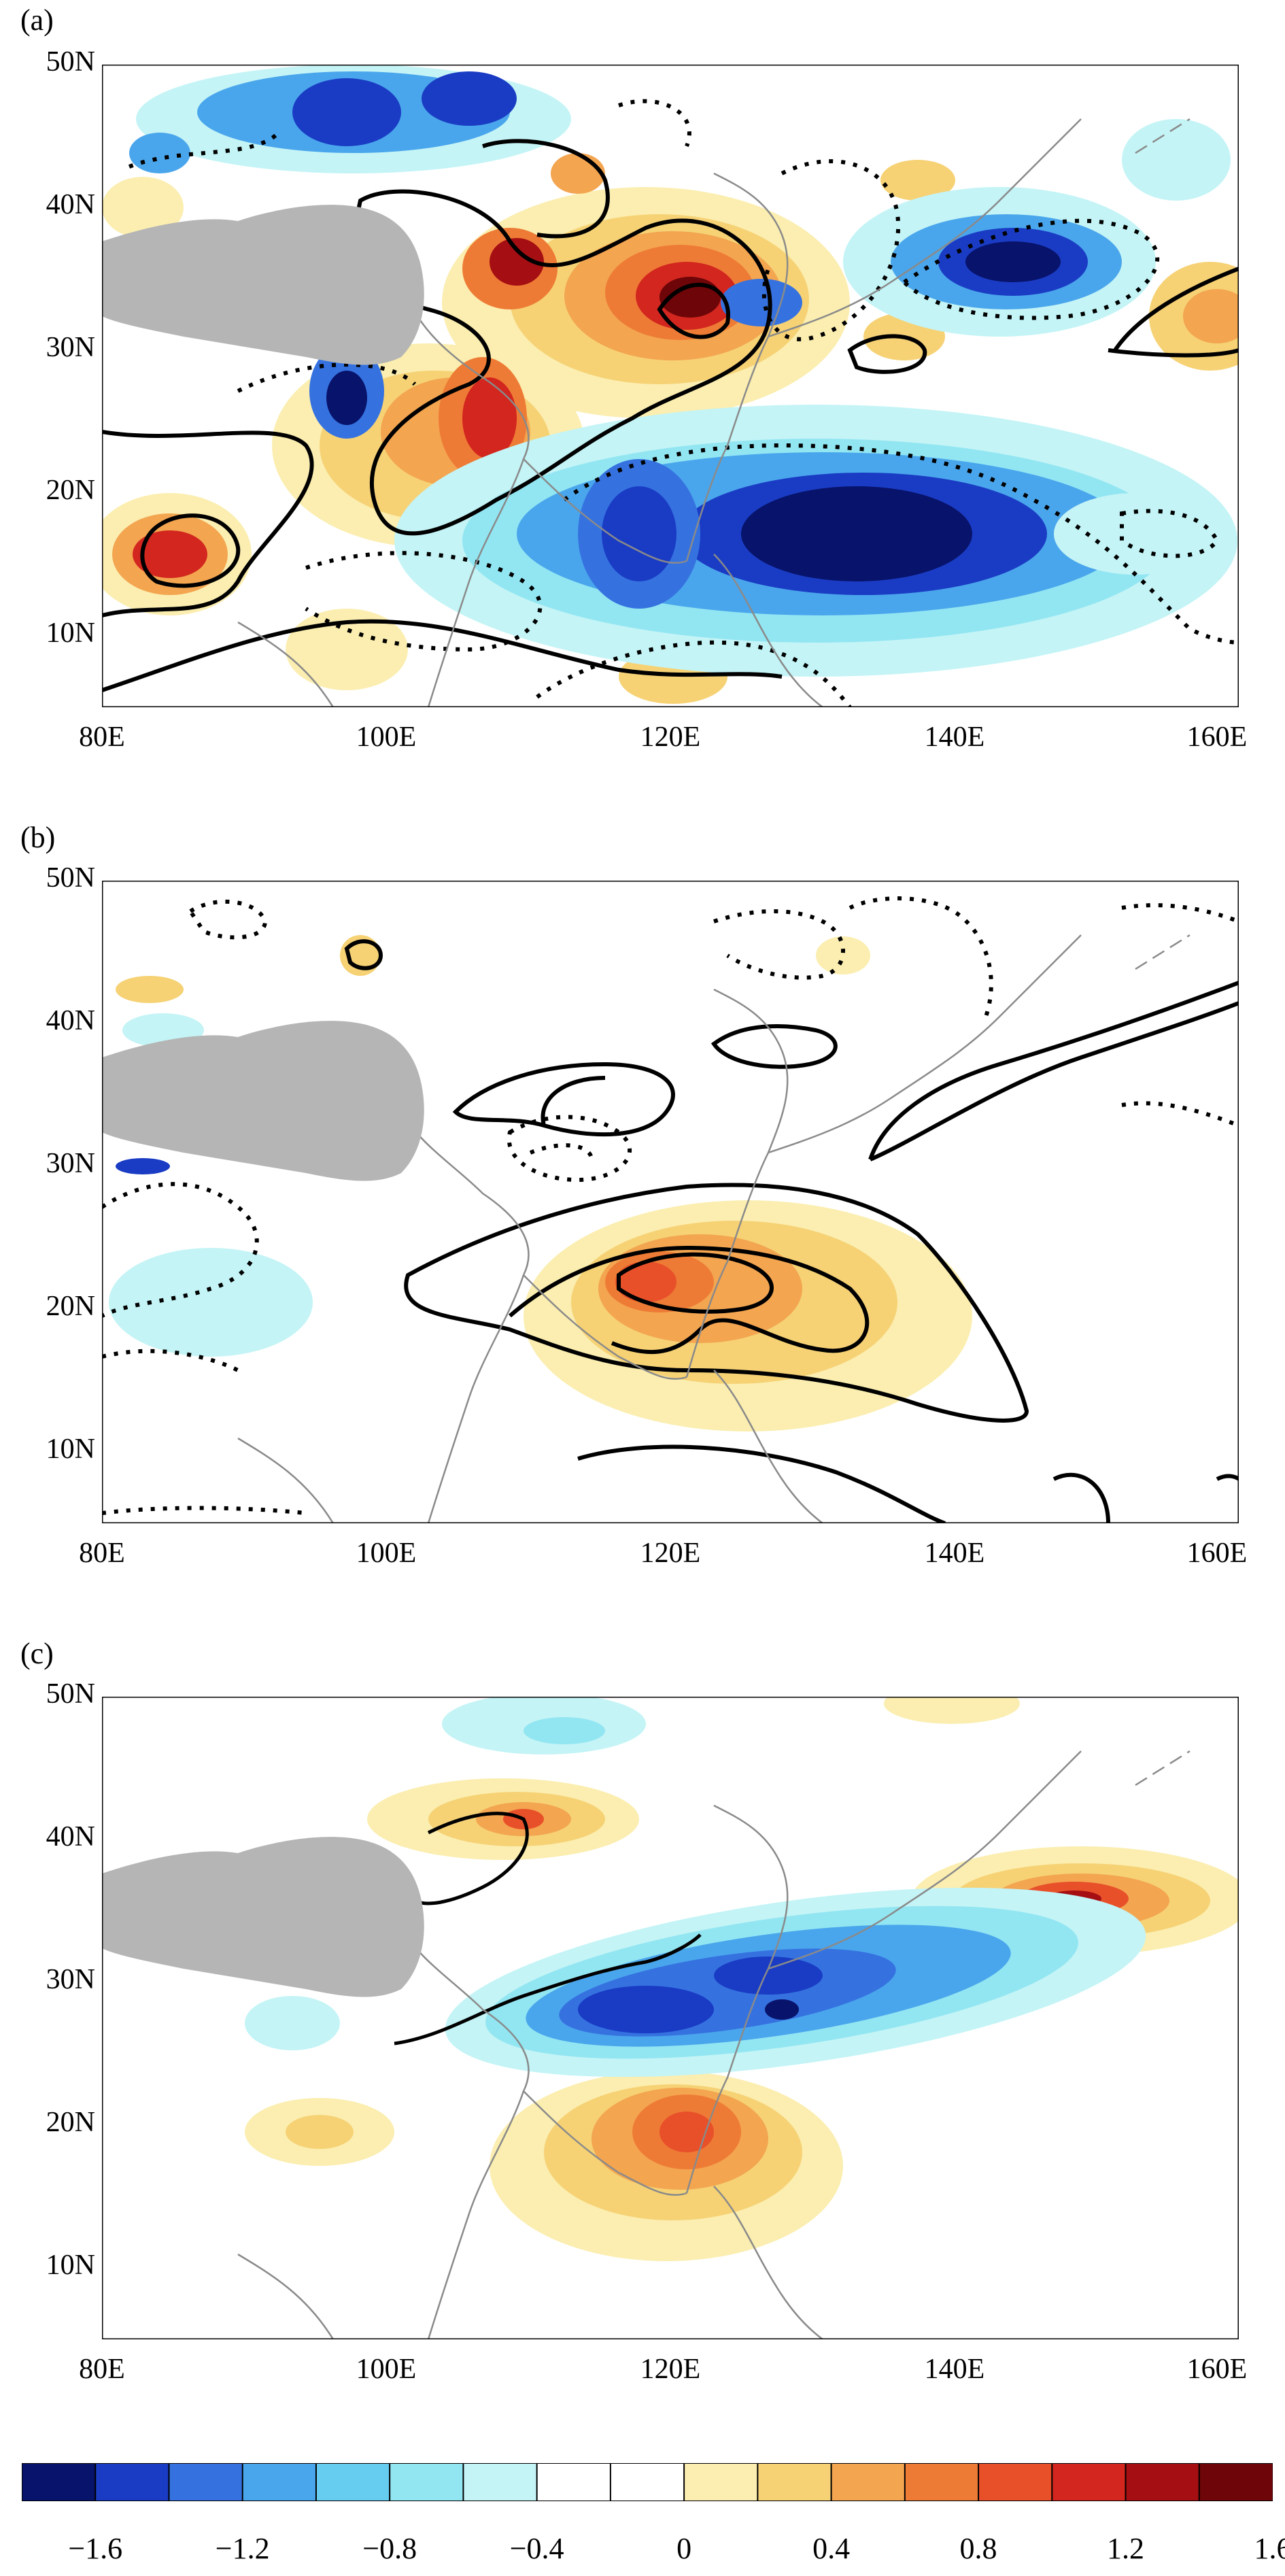 This screenshot has height=2576, width=1285. What do you see at coordinates (263, 1101) in the screenshot?
I see `panel-b-land-mask` at bounding box center [263, 1101].